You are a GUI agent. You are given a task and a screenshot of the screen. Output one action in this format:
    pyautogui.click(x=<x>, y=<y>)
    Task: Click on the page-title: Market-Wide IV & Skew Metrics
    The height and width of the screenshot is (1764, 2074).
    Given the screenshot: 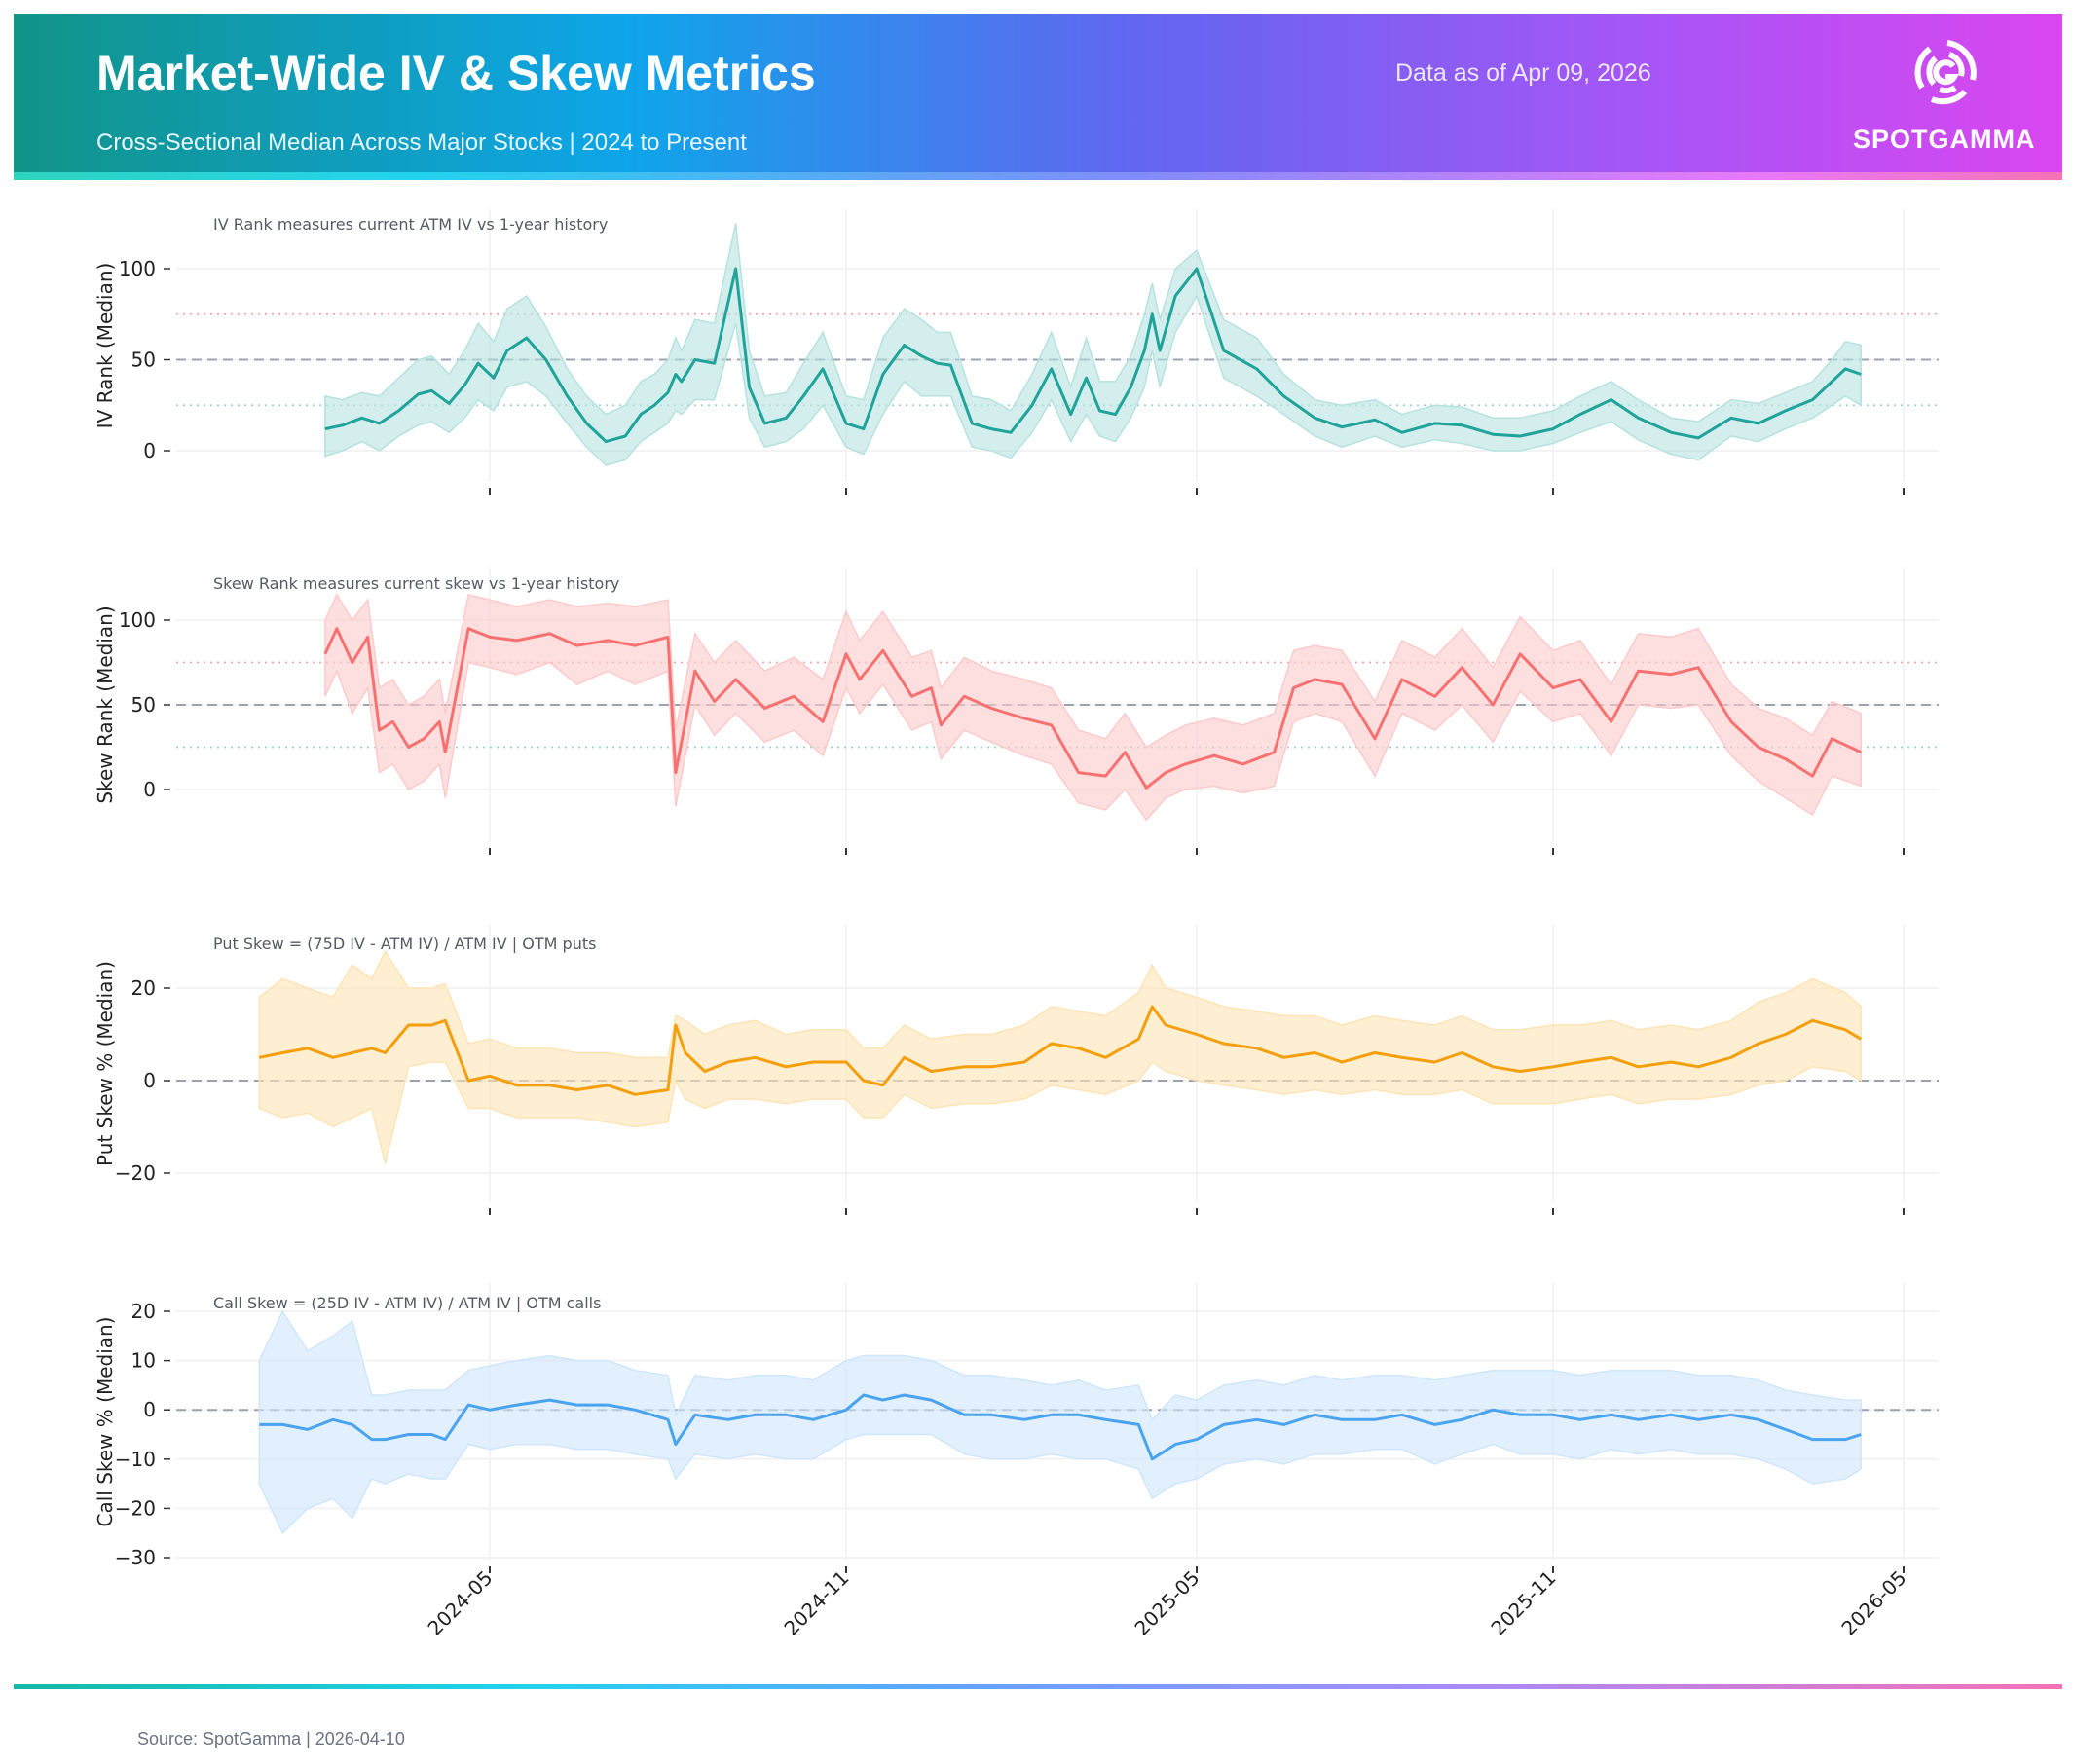 What is the action you would take?
    pyautogui.click(x=456, y=73)
    